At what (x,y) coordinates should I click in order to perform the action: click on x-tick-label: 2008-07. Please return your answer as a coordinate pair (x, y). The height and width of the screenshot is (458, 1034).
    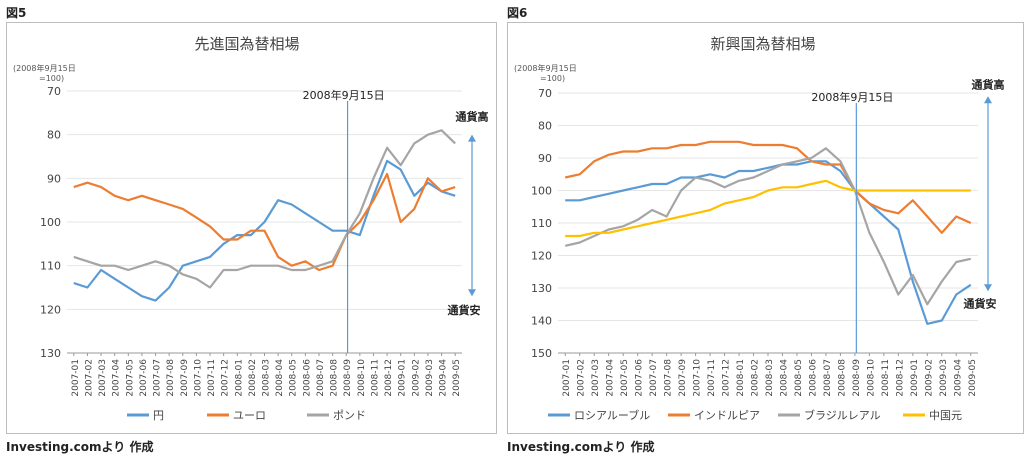
    Looking at the image, I should click on (321, 378).